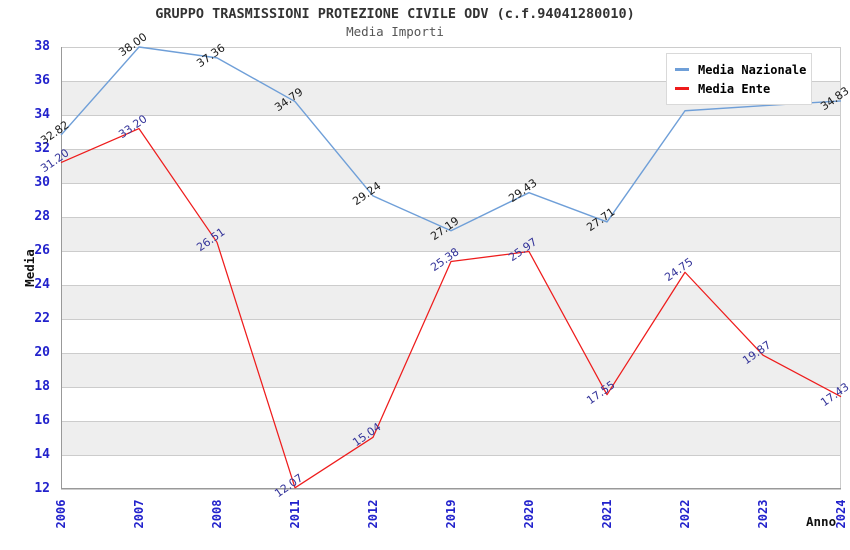  I want to click on legend-swatch-nazionale-icon, so click(682, 69).